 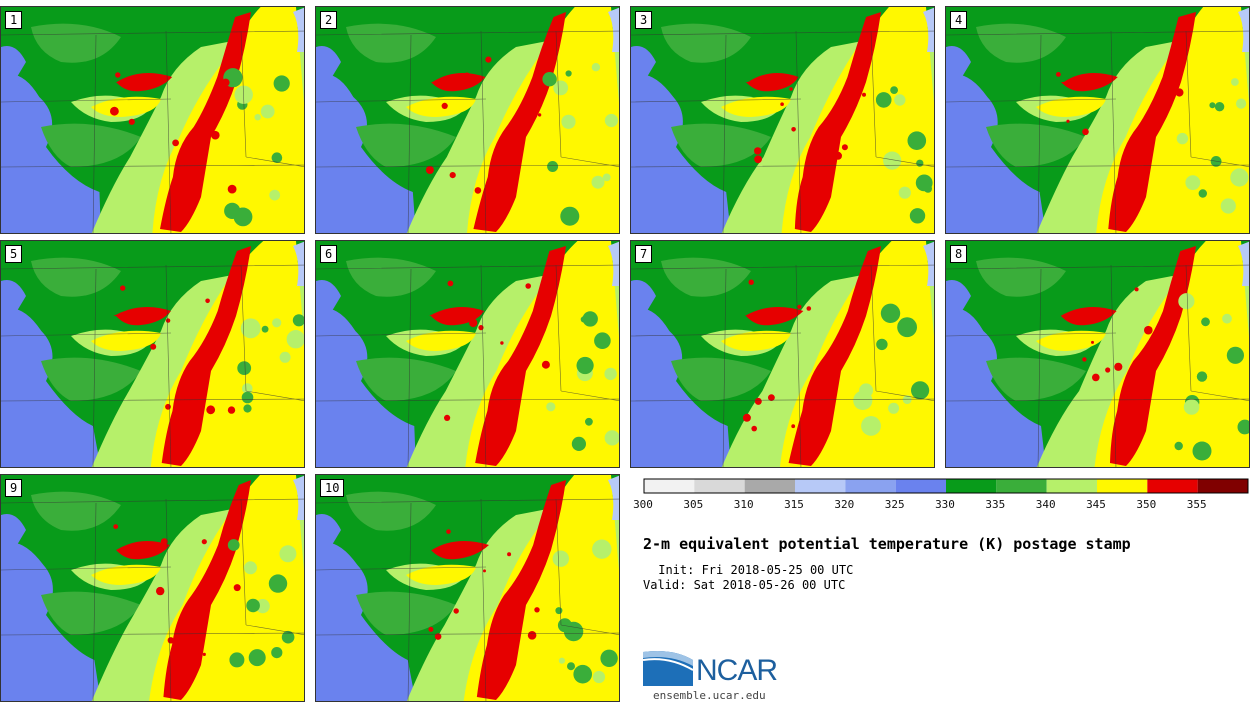 What do you see at coordinates (644, 254) in the screenshot?
I see `member-label: 7` at bounding box center [644, 254].